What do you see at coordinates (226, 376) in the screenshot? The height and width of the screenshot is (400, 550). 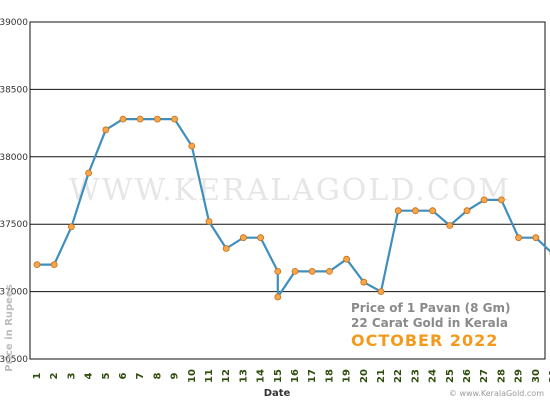 I see `x-tick-label: 12` at bounding box center [226, 376].